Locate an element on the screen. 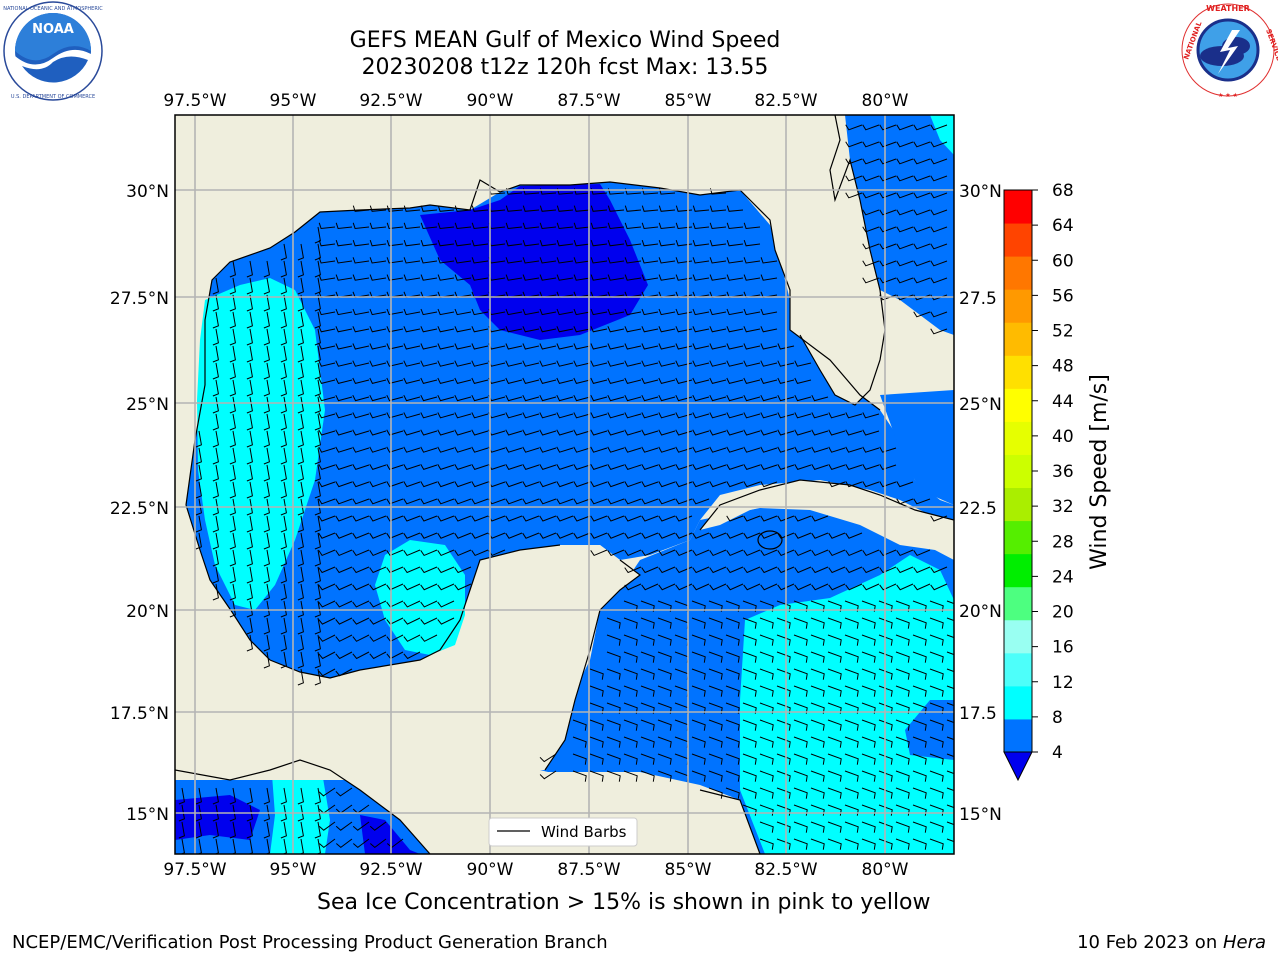 The image size is (1280, 960). colorbar-tick-label: 24 is located at coordinates (1063, 577).